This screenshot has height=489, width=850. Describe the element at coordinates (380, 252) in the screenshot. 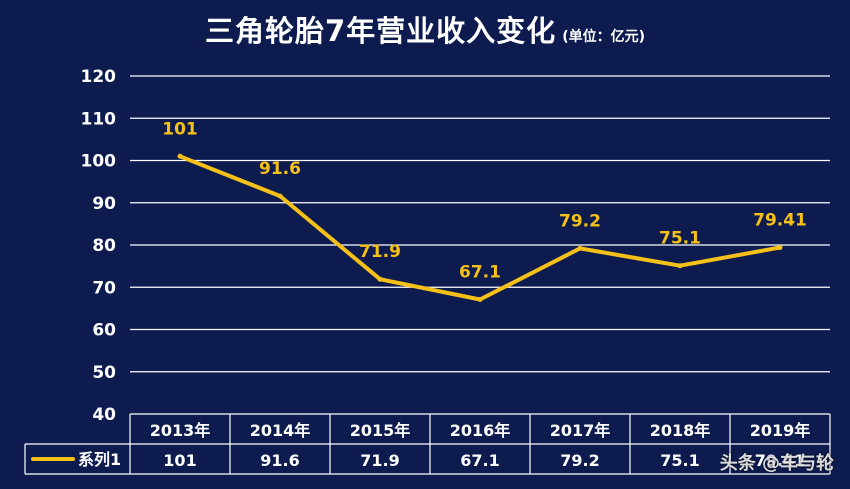

I see `data-label: 71.9` at that location.